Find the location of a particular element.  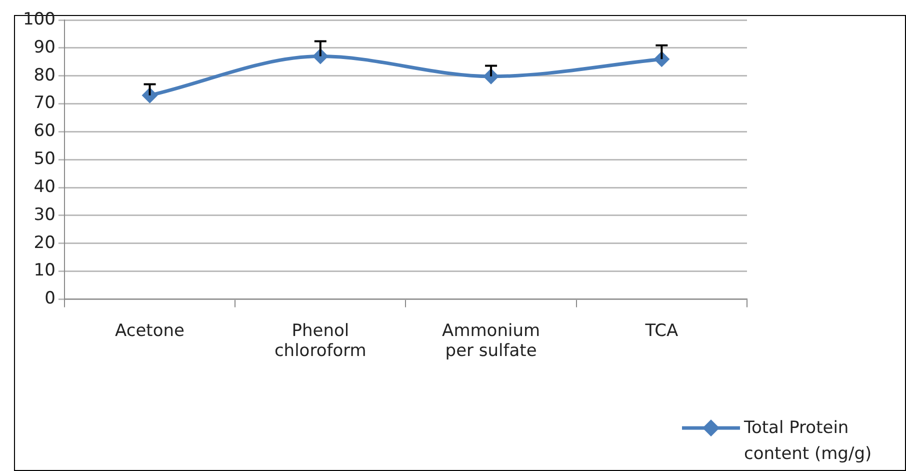

y-tick-label: 70 is located at coordinates (45, 103).